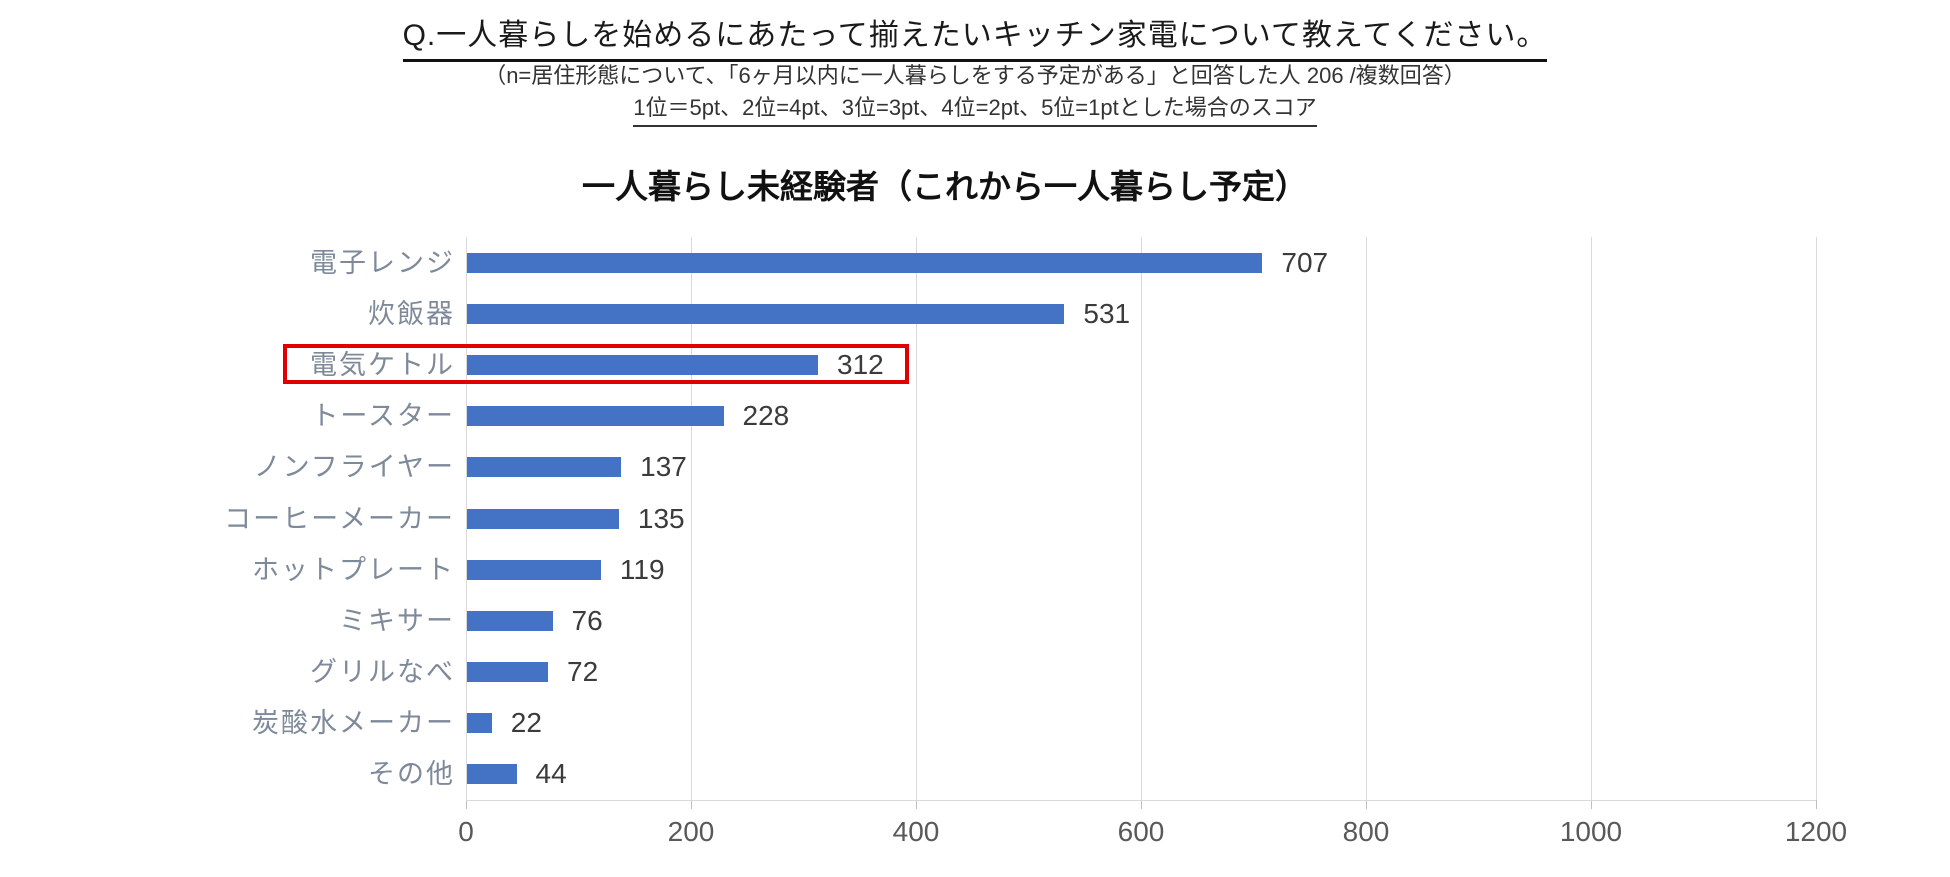  What do you see at coordinates (526, 723) in the screenshot?
I see `value-label: 22` at bounding box center [526, 723].